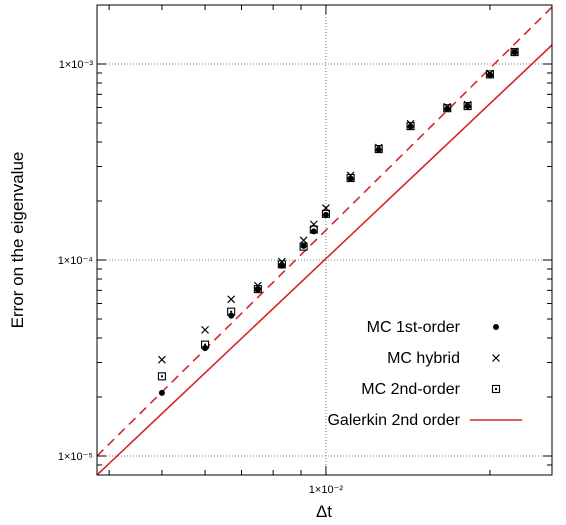  I want to click on legend-label: MC 1st-order, so click(414, 327).